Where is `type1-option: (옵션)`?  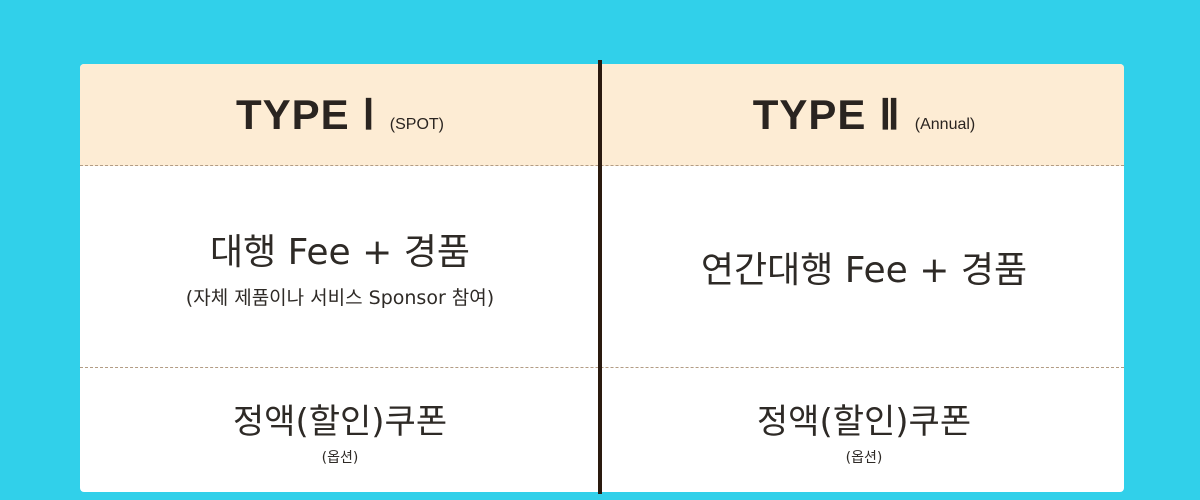
type1-option: (옵션) is located at coordinates (340, 457).